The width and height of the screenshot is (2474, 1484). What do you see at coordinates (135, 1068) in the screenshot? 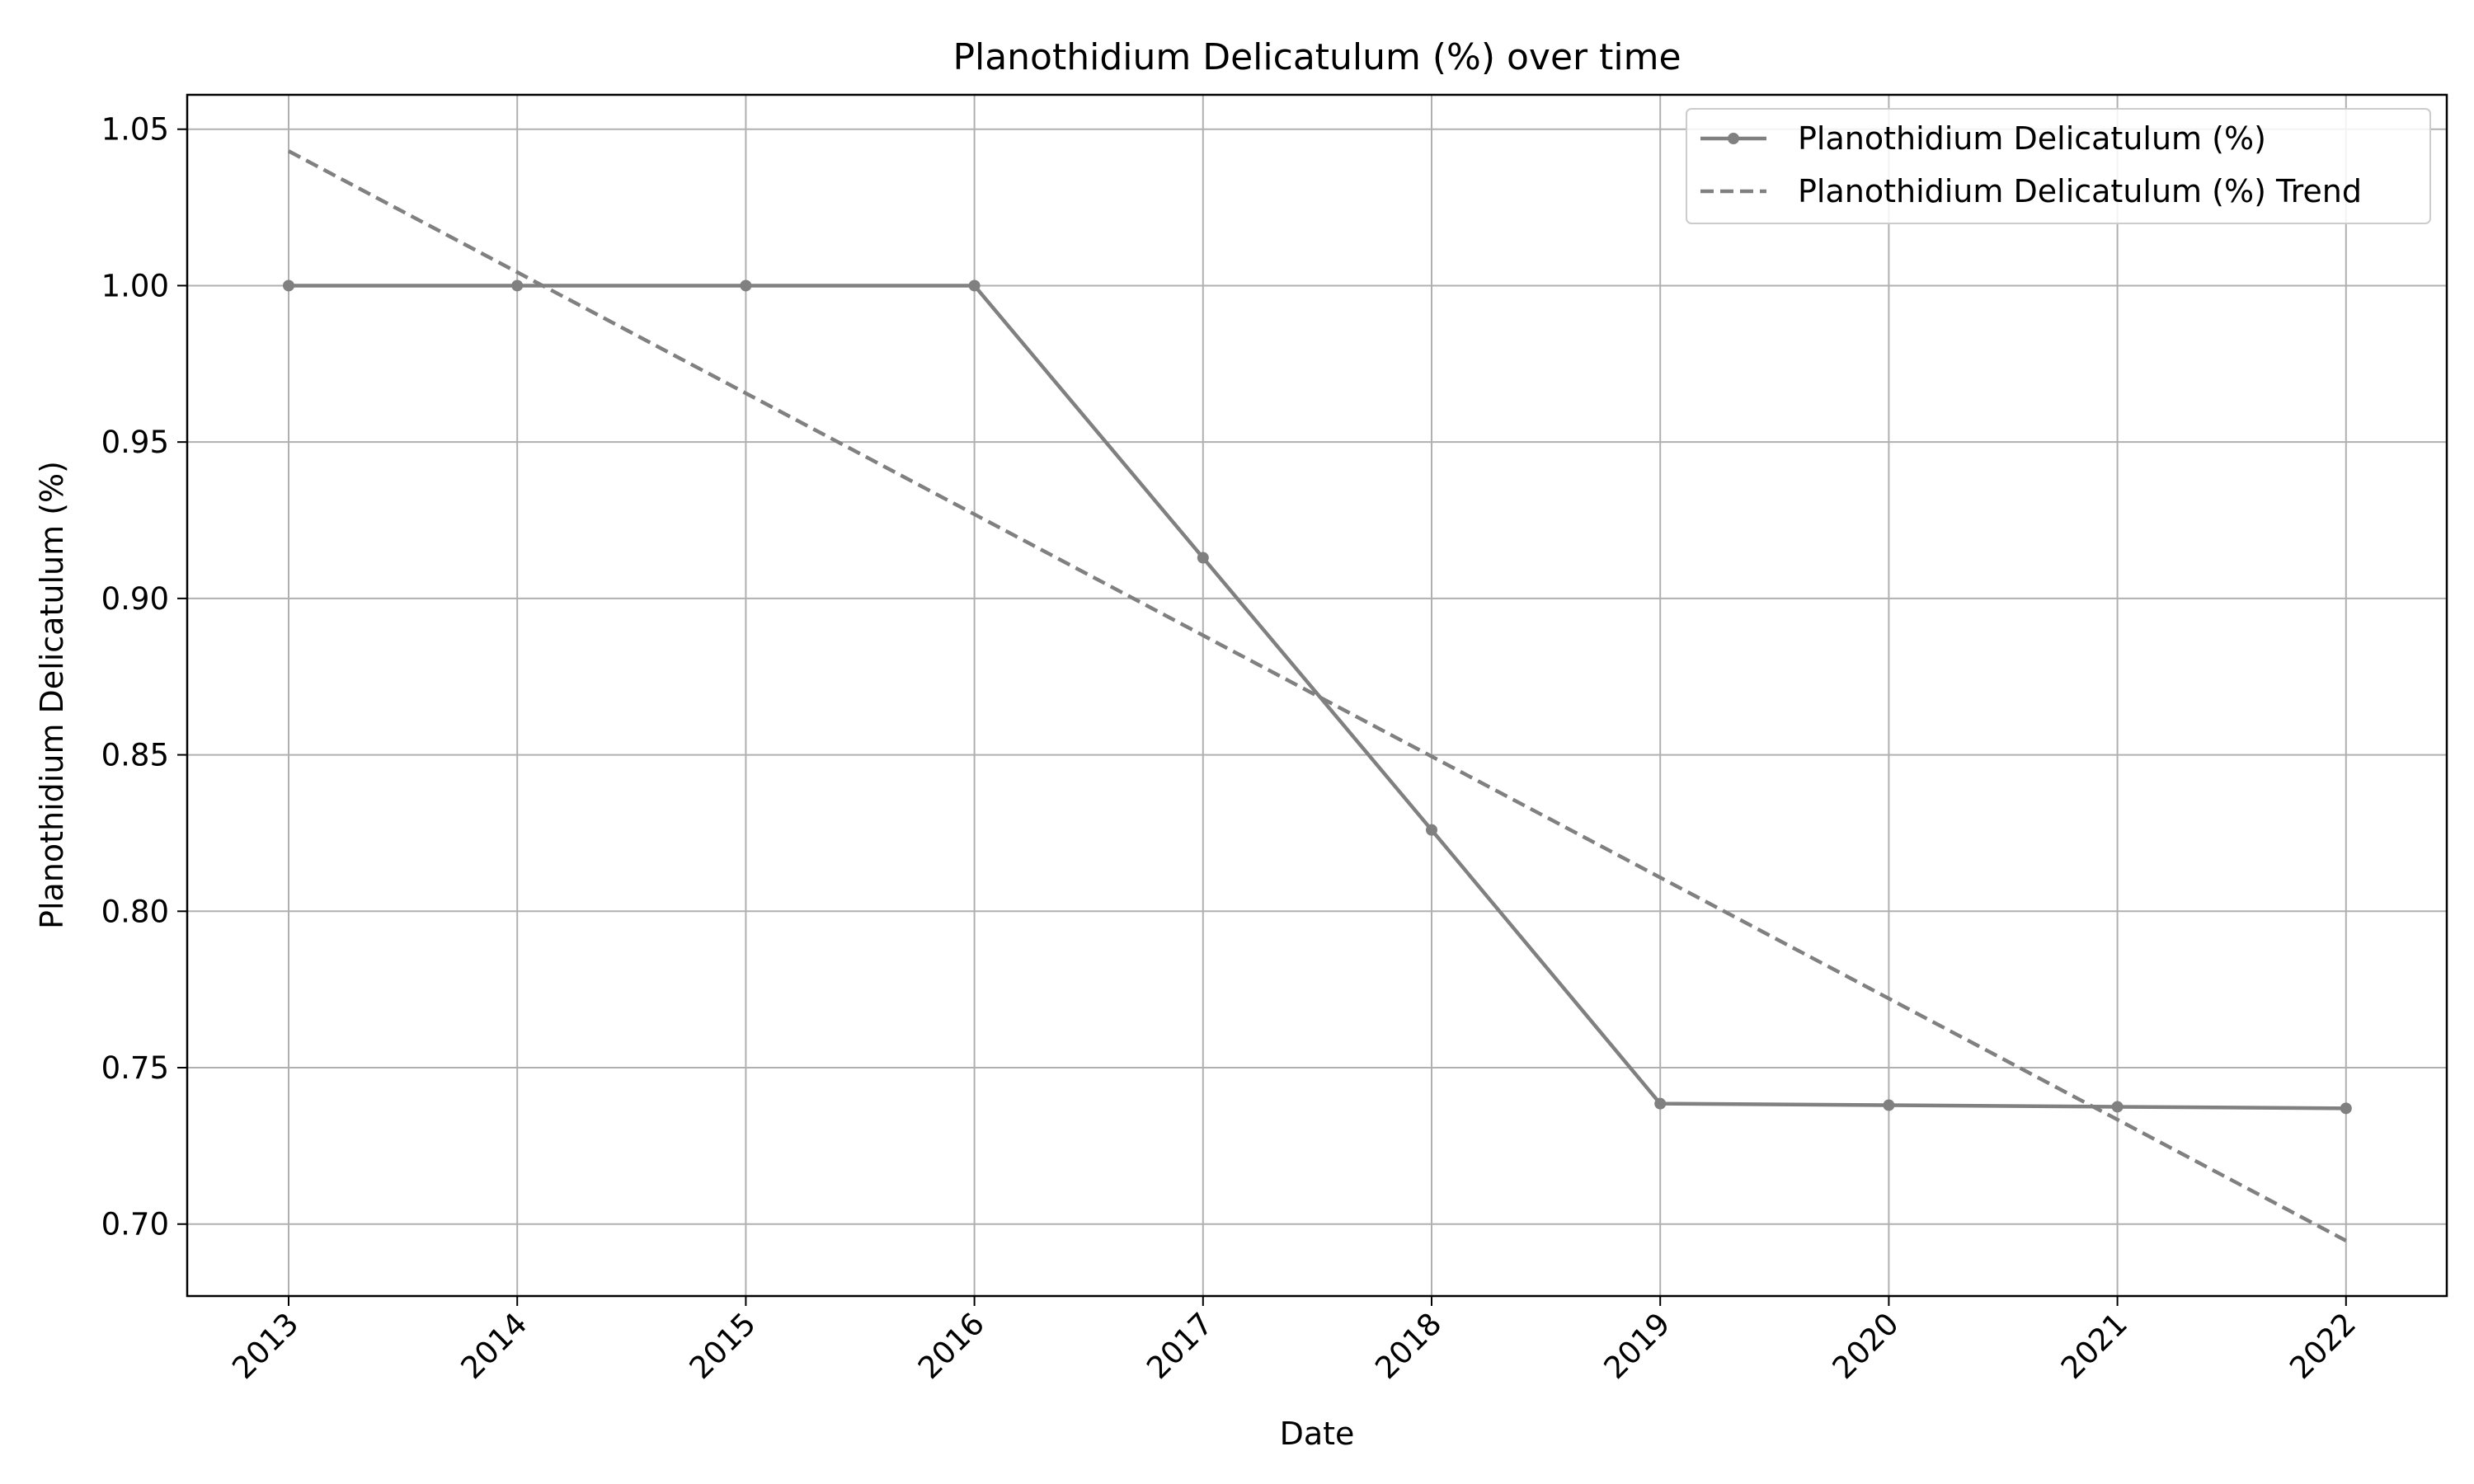
I see `y-tick-label: 0.75` at bounding box center [135, 1068].